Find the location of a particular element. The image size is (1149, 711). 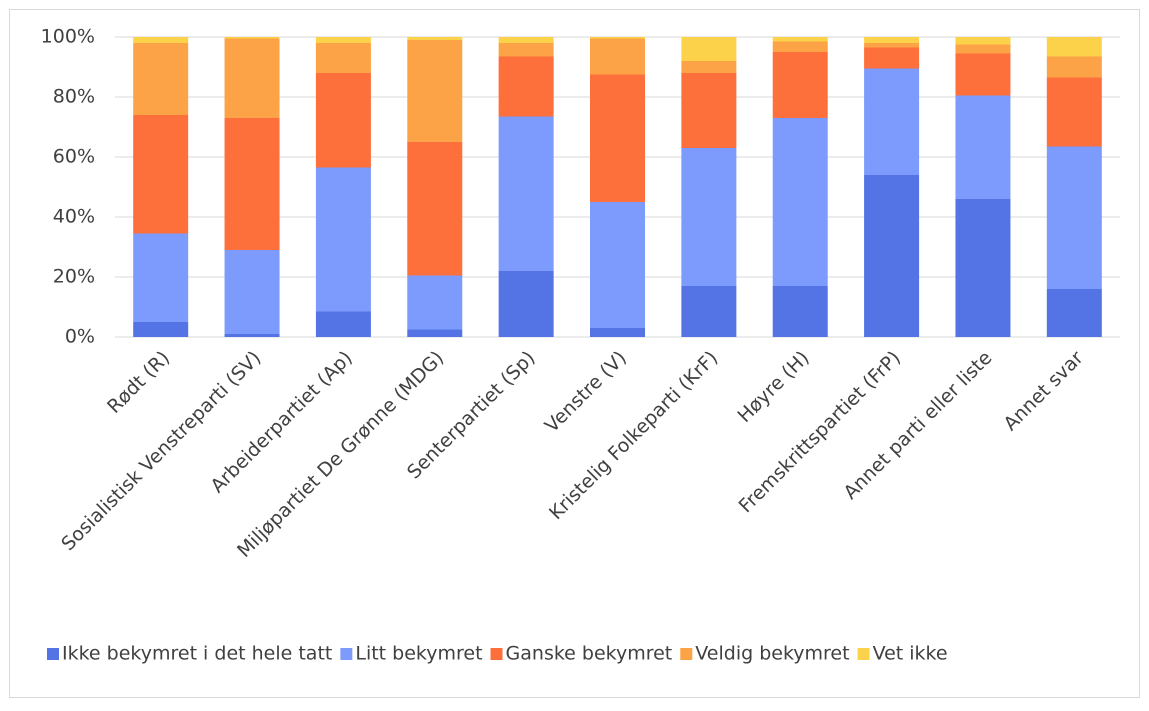

legend-label: Ganske bekymret is located at coordinates (589, 654).